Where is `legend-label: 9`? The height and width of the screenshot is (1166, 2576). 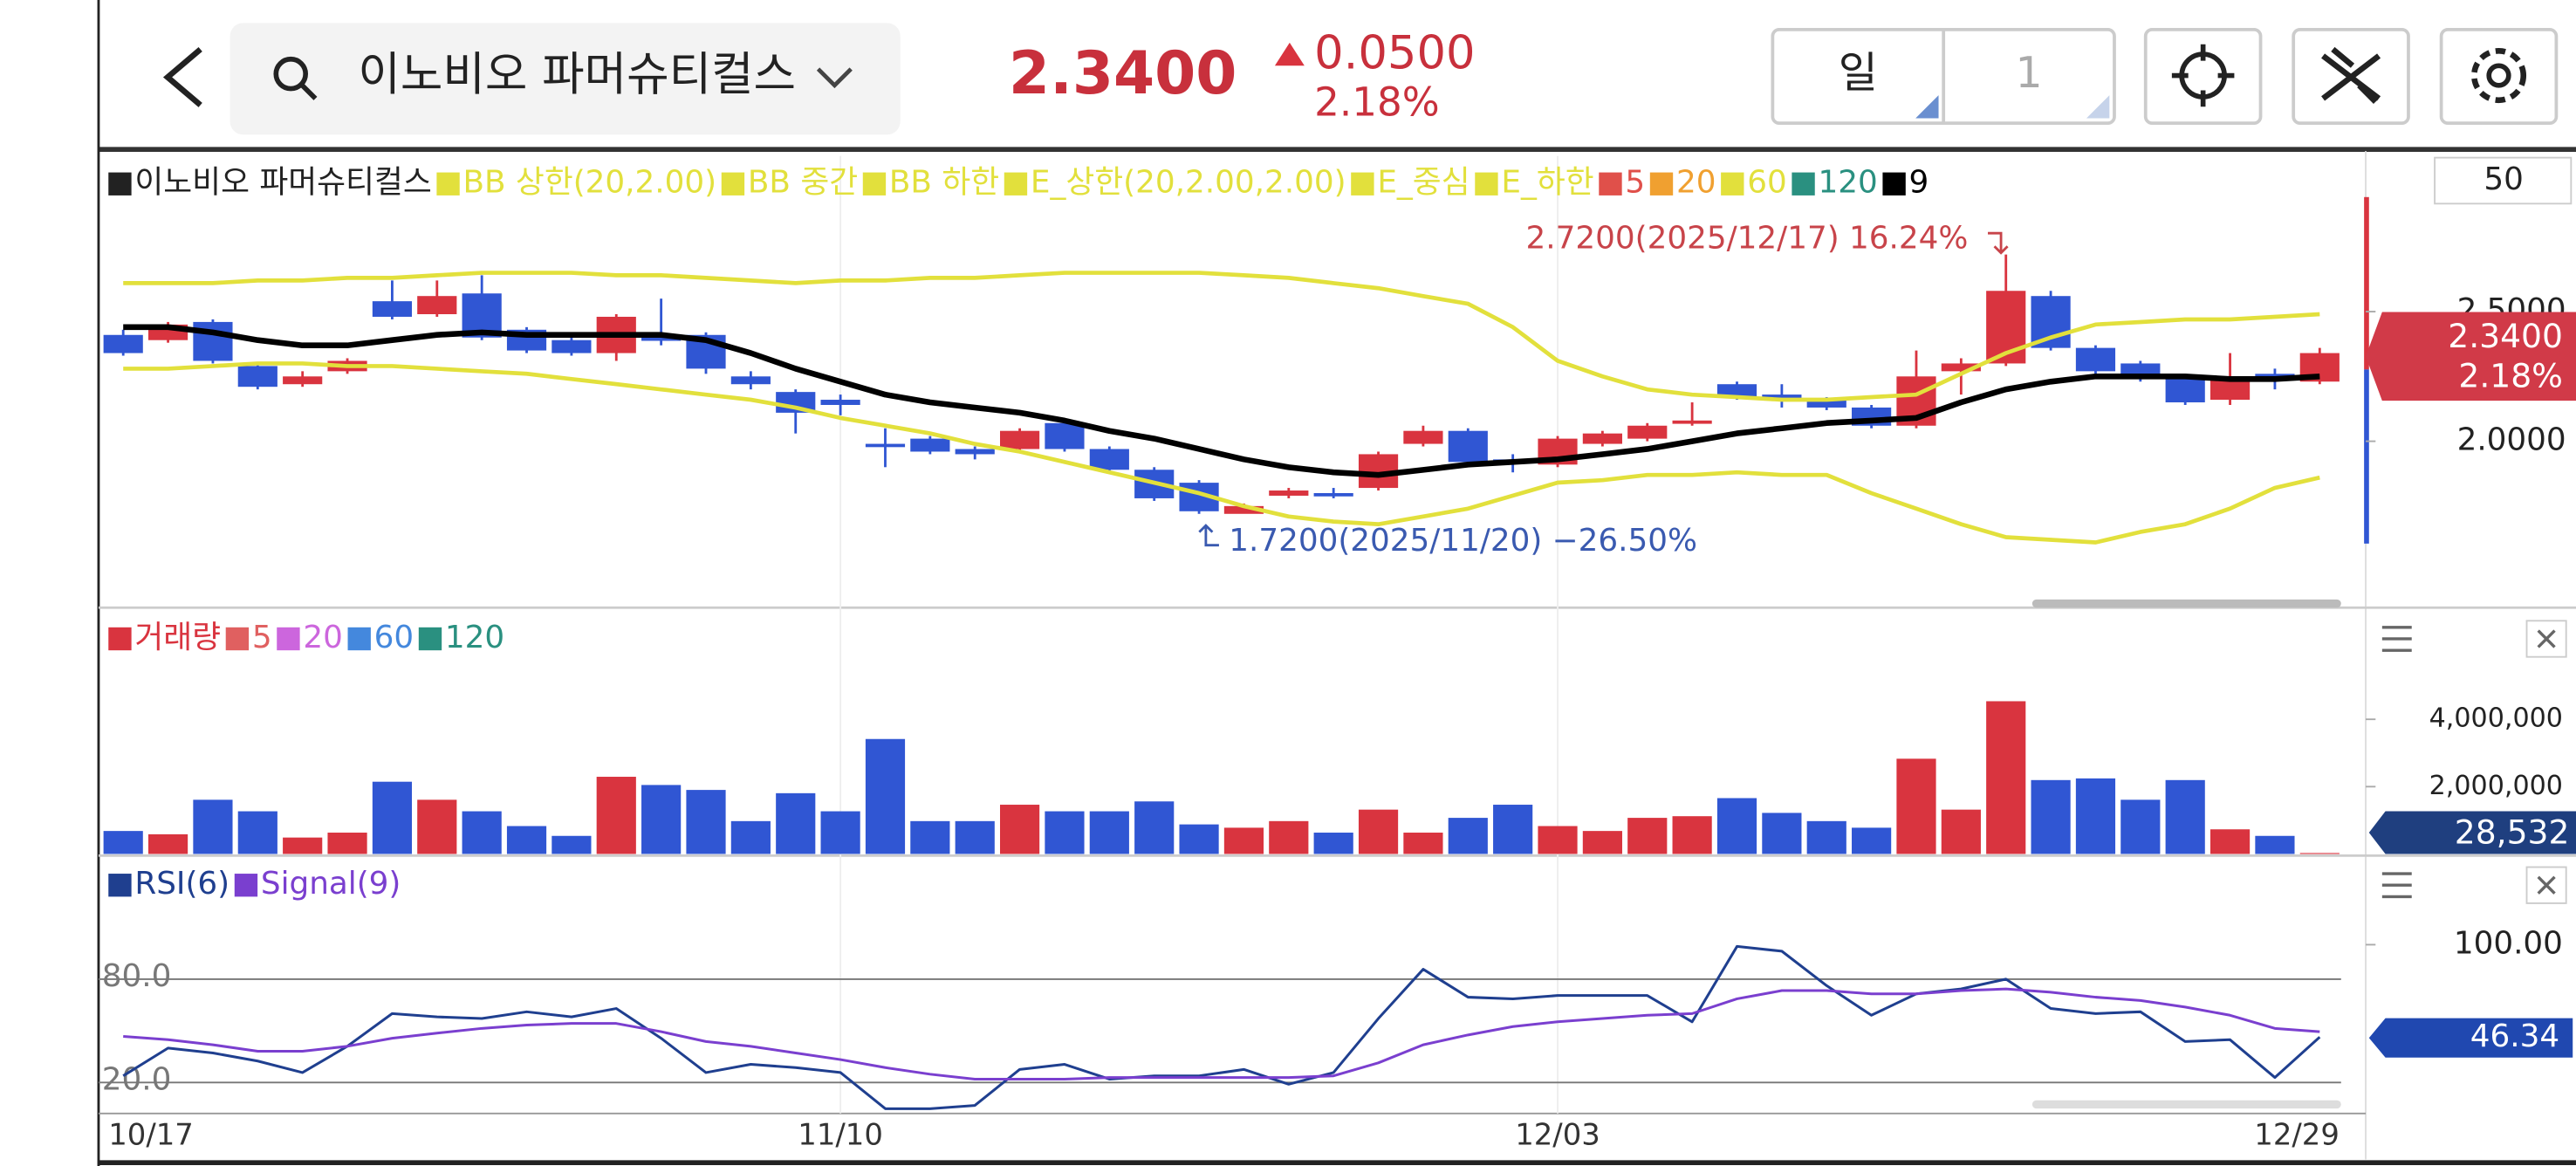 legend-label: 9 is located at coordinates (1919, 183).